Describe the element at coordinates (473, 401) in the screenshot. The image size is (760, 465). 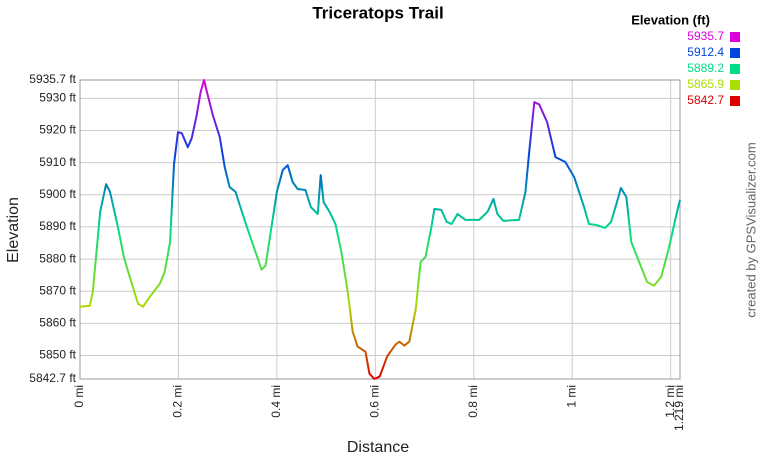
I see `x-tick-label: 0.8 mi` at that location.